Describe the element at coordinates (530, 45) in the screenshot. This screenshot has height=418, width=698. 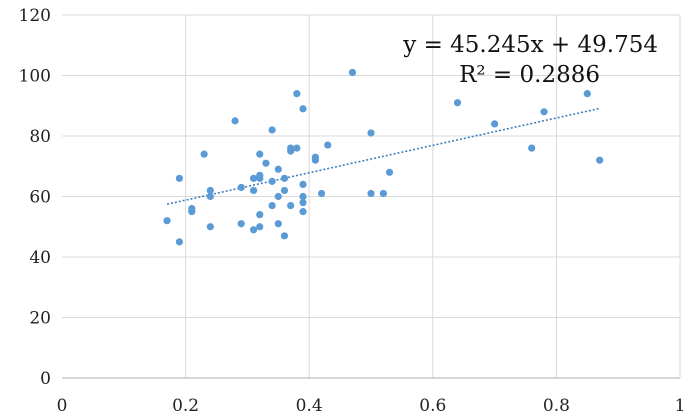
I see `trendline-equation: y = 45.245x + 49.754` at that location.